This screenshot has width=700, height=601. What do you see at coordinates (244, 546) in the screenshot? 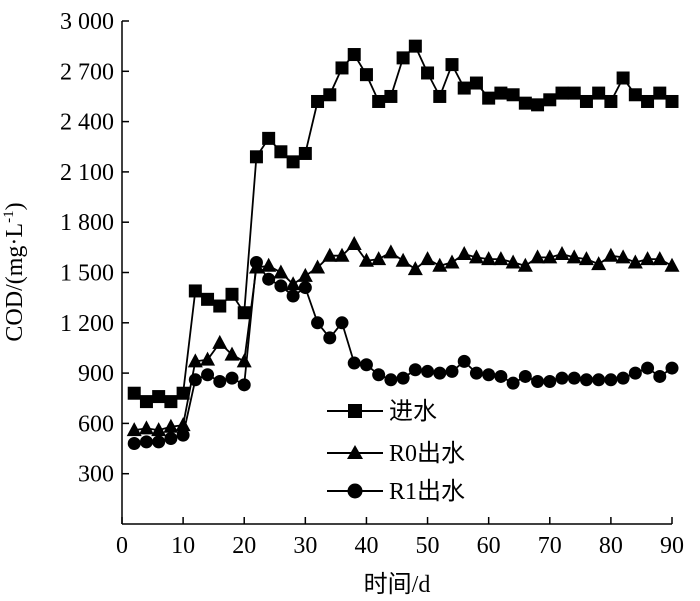
I see `x-tick-label: 20` at bounding box center [244, 546].